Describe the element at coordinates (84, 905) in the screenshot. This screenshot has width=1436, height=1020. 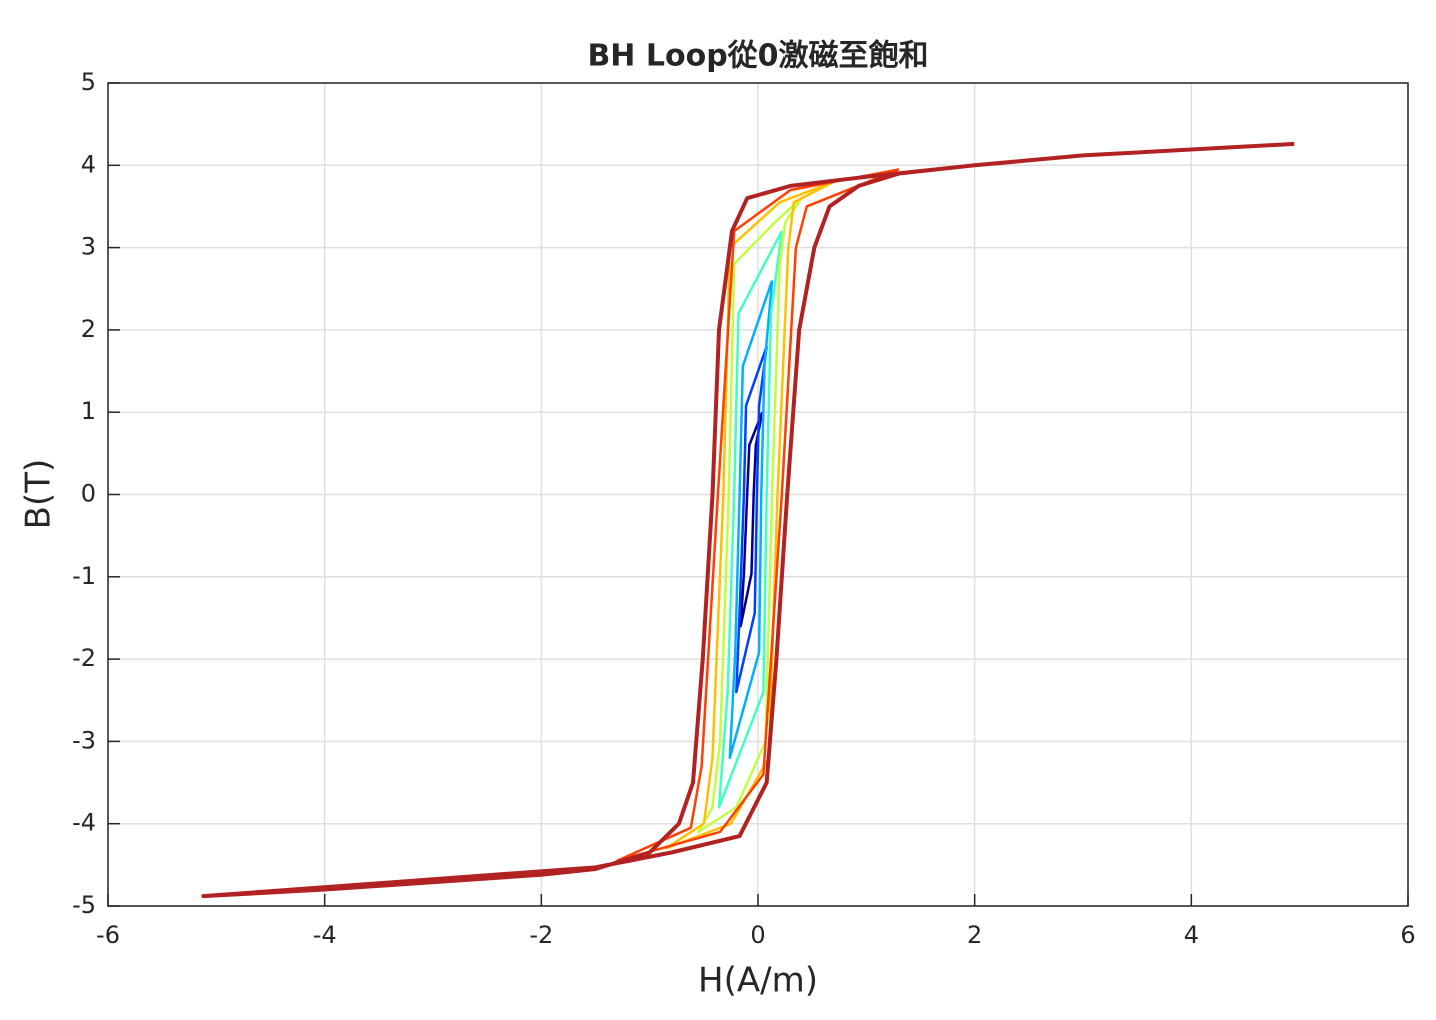
I see `y-tick-label: -5` at that location.